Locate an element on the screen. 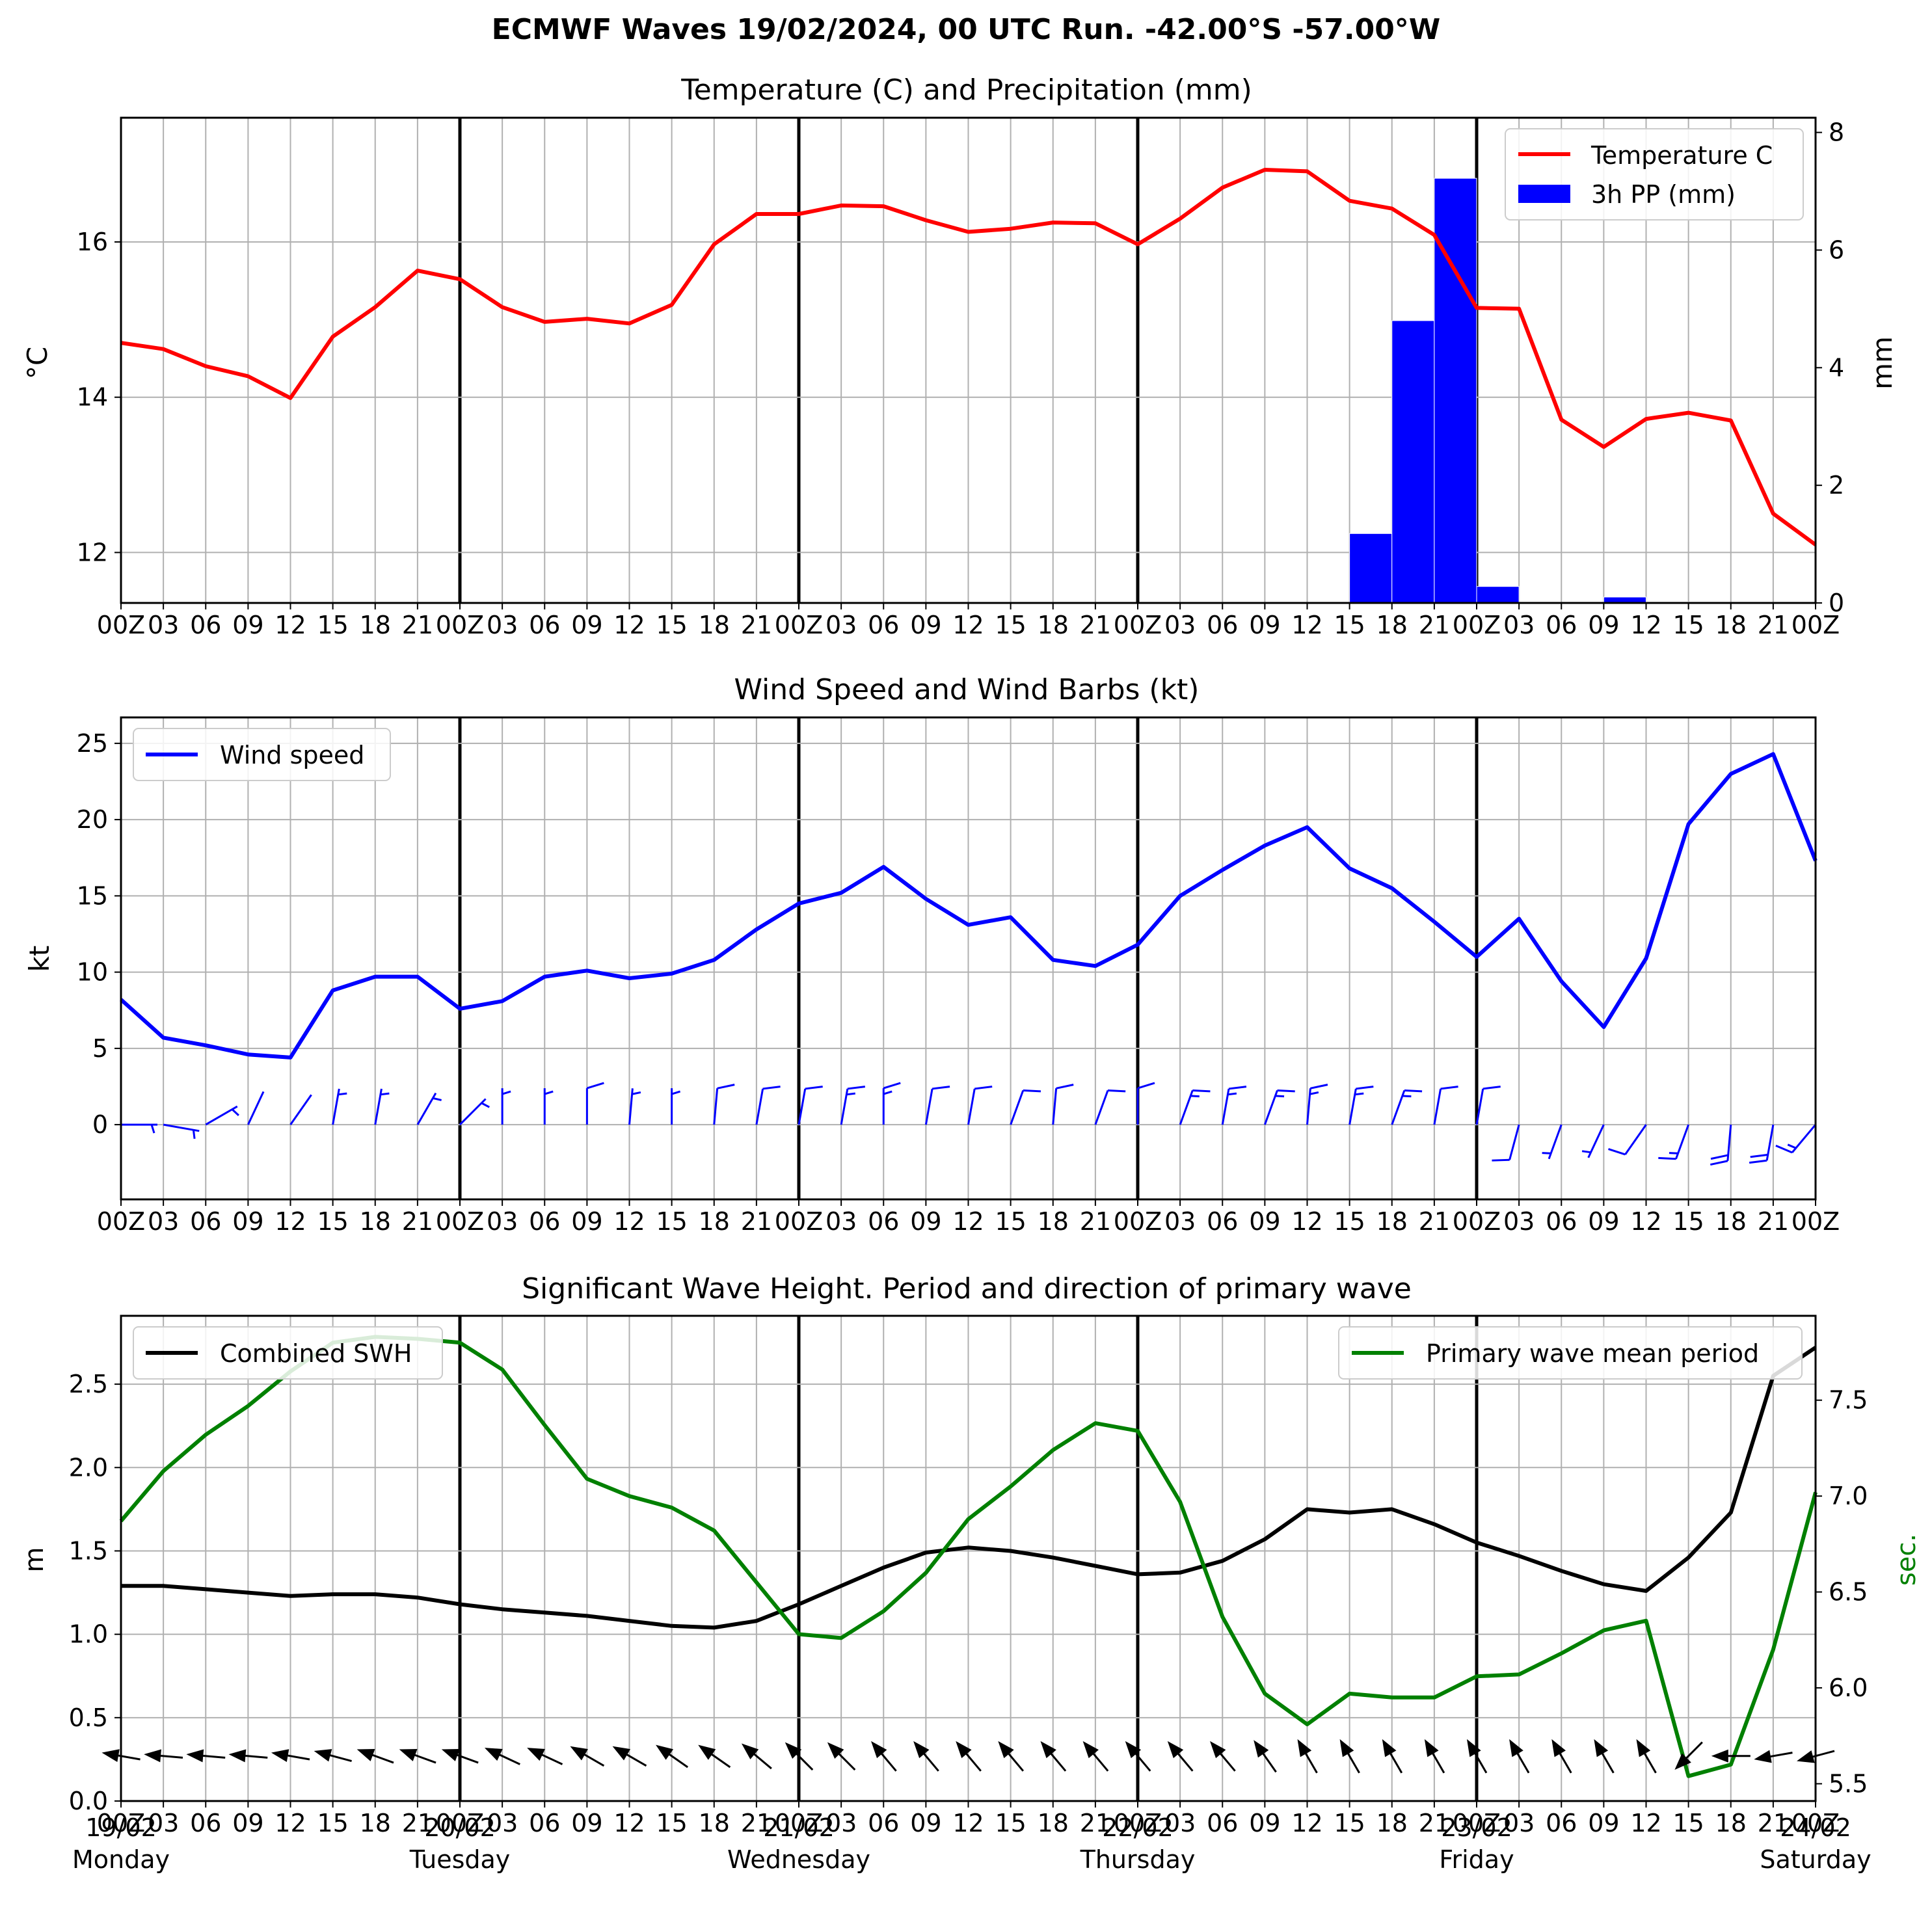 Image resolution: width=1932 pixels, height=1922 pixels. day-date-label: 19/02 is located at coordinates (121, 1827).